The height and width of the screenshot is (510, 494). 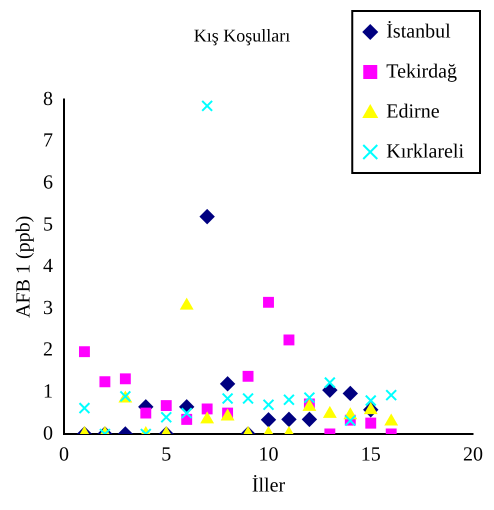 What do you see at coordinates (23, 267) in the screenshot?
I see `y-axis-title: AFB 1 (ppb)` at bounding box center [23, 267].